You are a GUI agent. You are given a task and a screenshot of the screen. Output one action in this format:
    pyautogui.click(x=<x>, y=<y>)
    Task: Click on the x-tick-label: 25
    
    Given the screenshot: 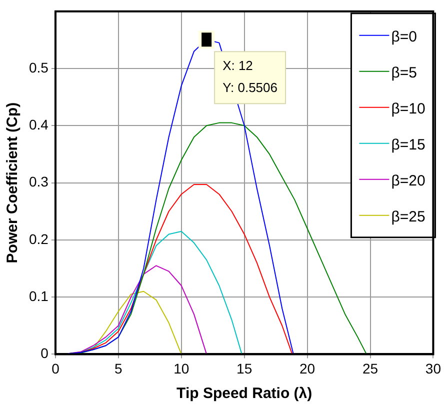 What is the action you would take?
    pyautogui.click(x=370, y=368)
    